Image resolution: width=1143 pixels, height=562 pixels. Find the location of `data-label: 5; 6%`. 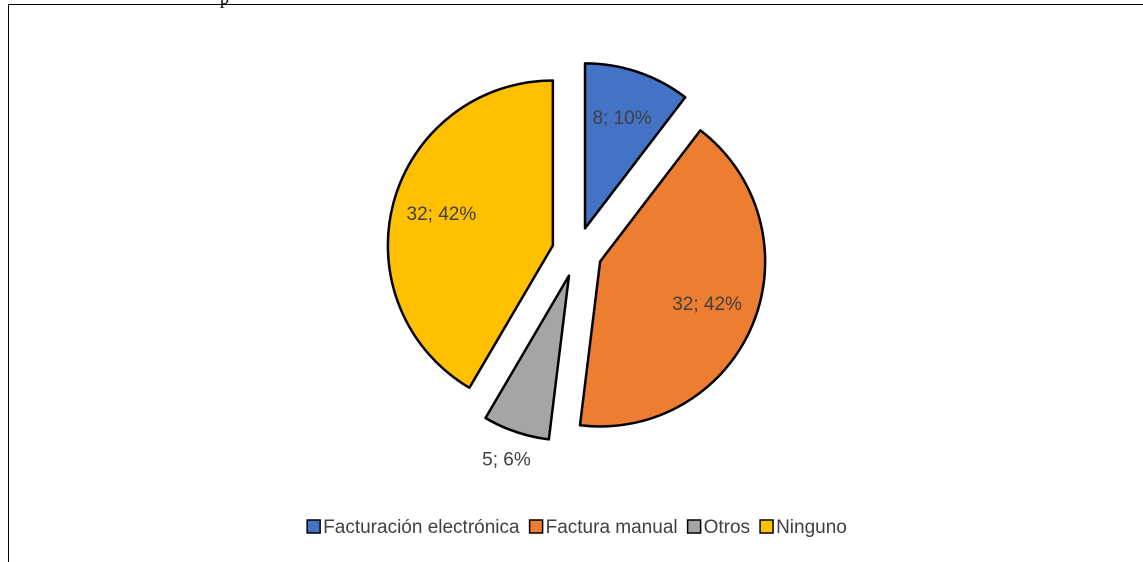

data-label: 5; 6% is located at coordinates (506, 459).